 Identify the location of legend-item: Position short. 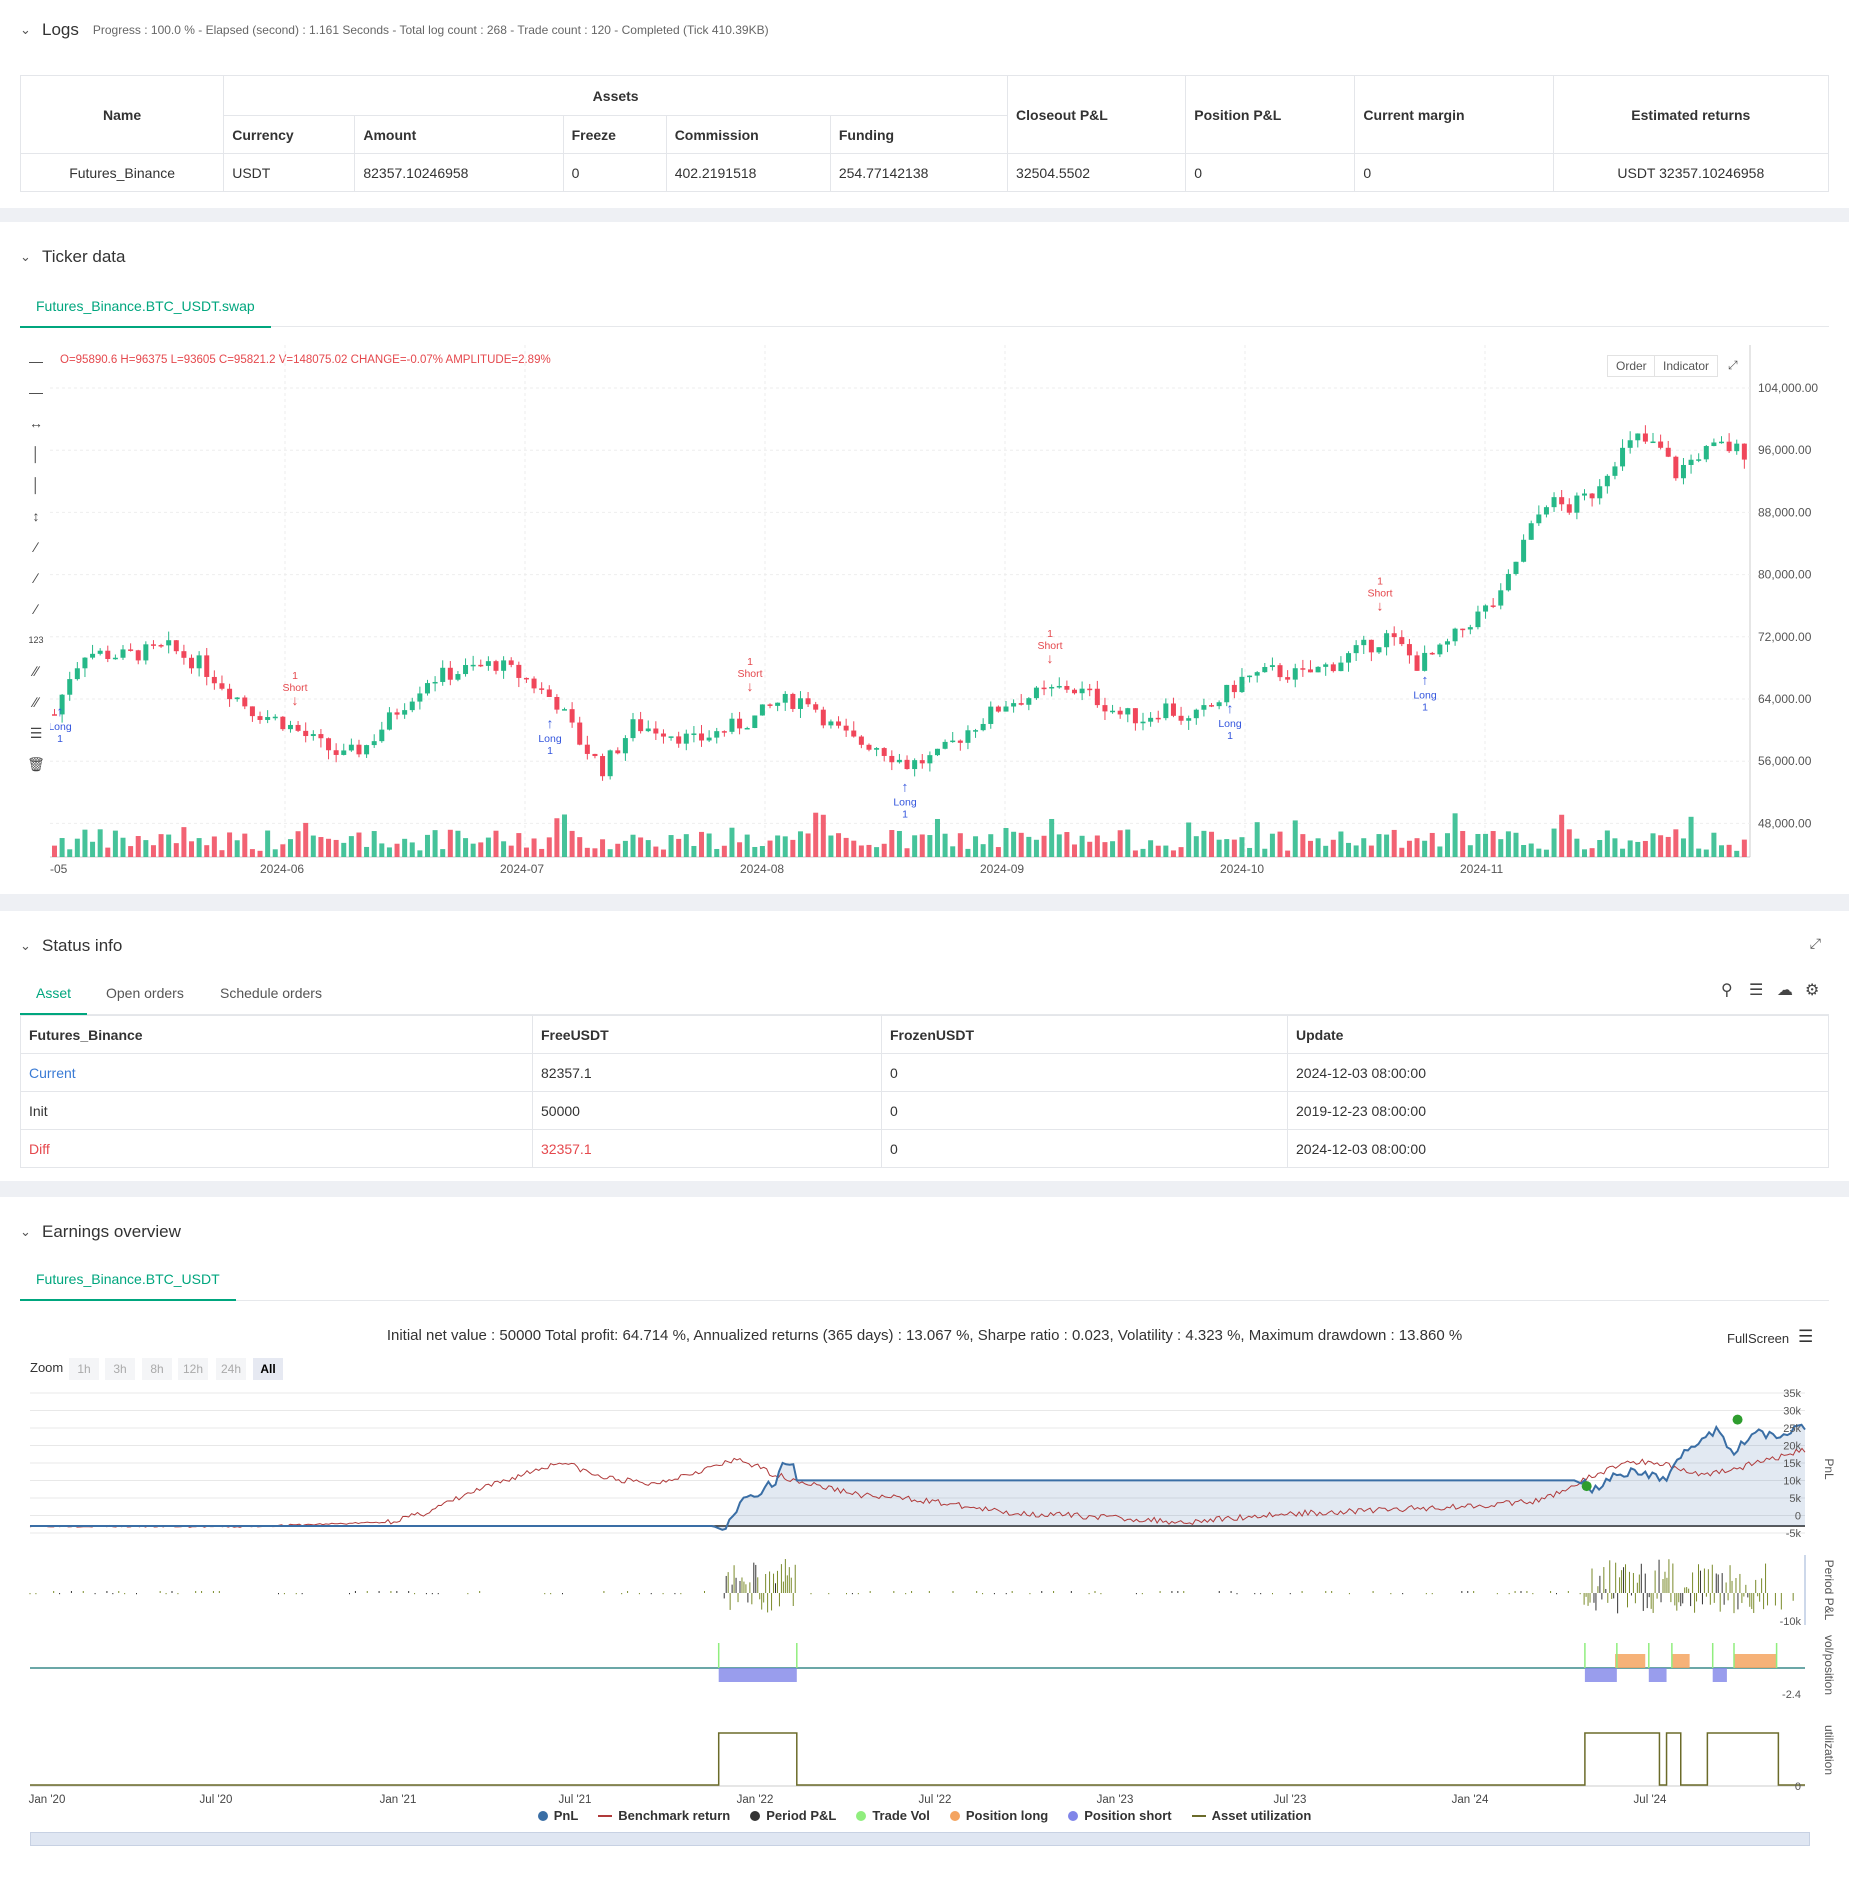
(1120, 1815).